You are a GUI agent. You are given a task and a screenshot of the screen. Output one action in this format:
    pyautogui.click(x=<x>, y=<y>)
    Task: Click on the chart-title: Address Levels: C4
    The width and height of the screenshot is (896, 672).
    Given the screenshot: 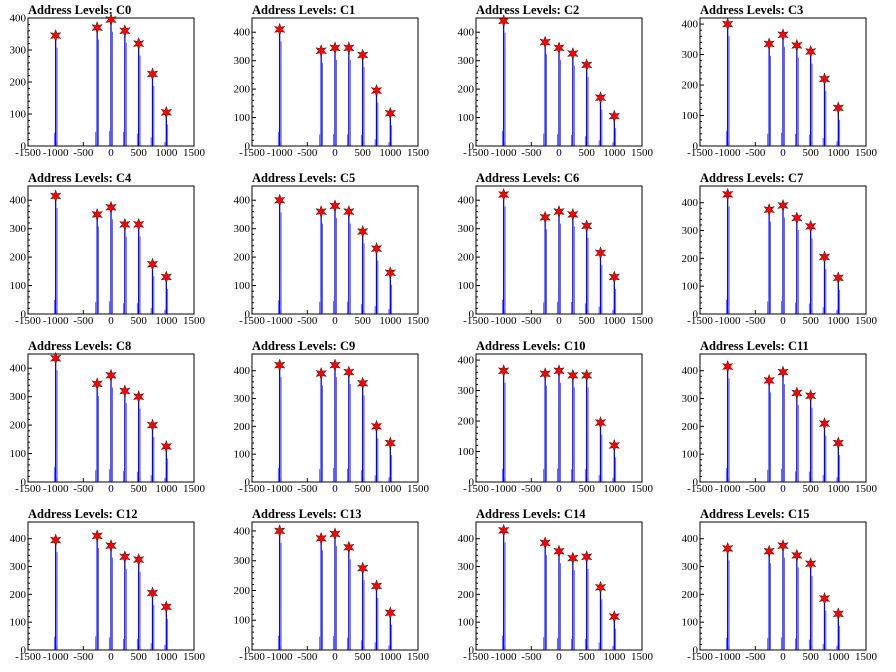 What is the action you would take?
    pyautogui.click(x=80, y=178)
    